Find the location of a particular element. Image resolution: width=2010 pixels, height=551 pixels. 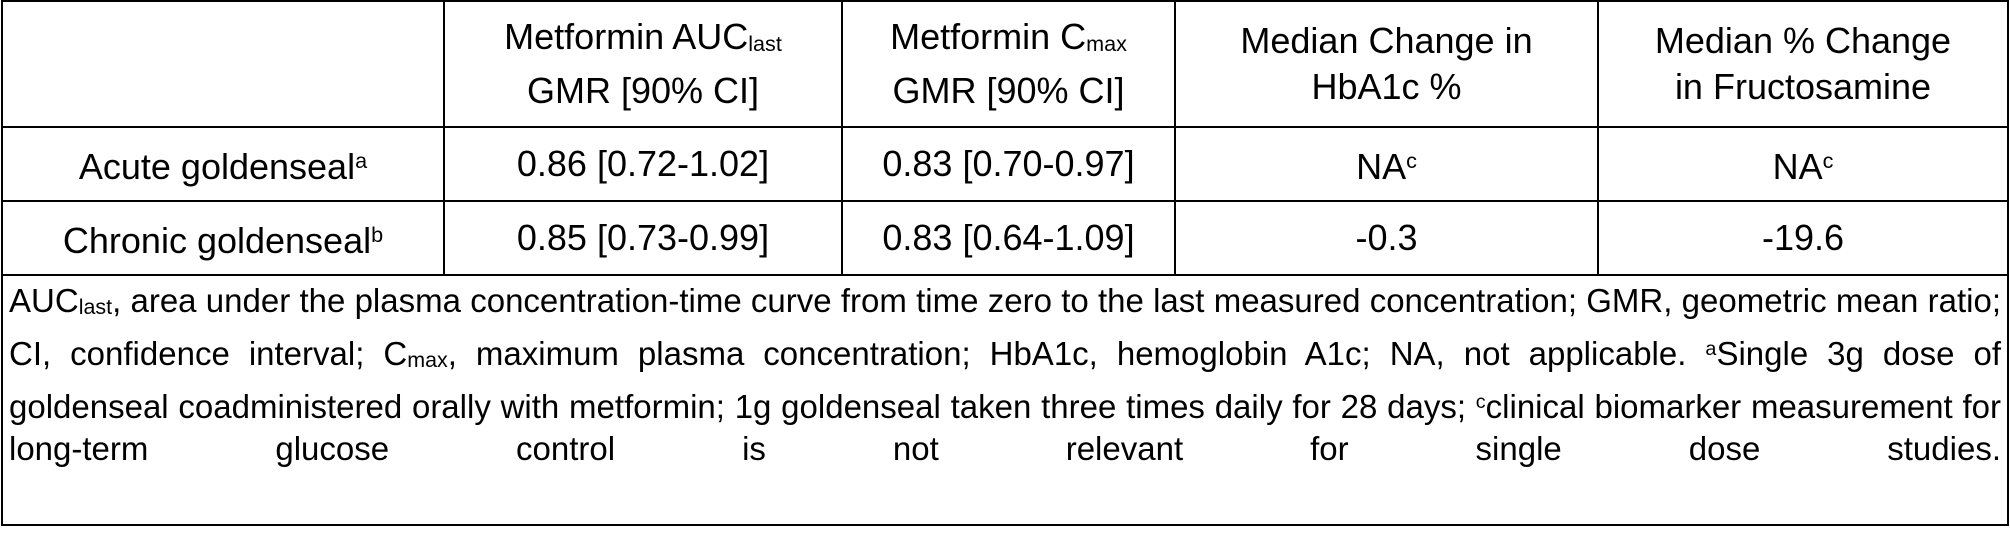

row-label: Acute goldenseala is located at coordinates (223, 164).